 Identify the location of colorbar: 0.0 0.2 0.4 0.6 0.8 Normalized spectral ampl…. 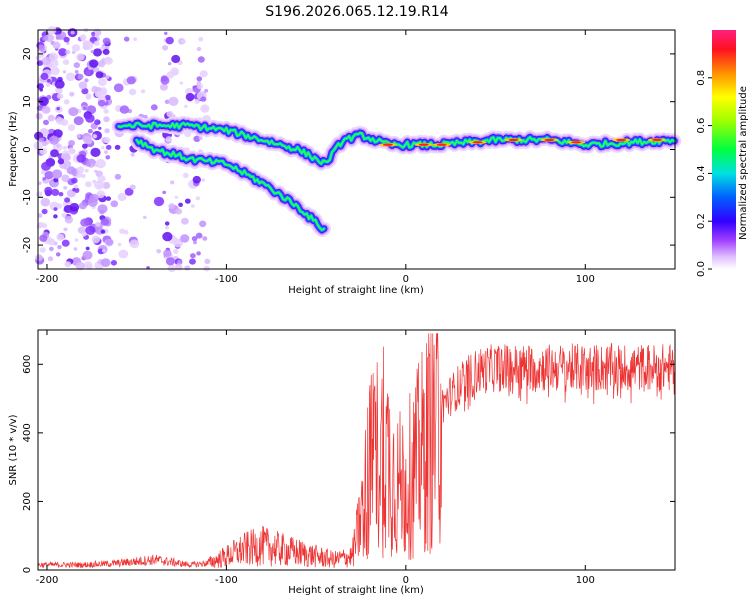
(722, 153).